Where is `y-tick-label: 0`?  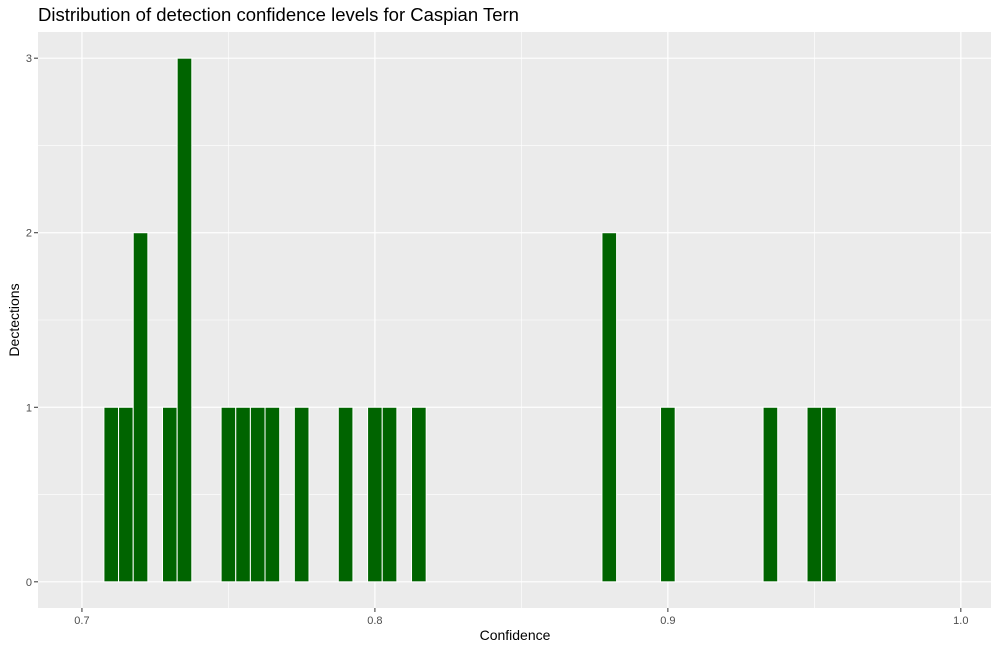 y-tick-label: 0 is located at coordinates (29, 583).